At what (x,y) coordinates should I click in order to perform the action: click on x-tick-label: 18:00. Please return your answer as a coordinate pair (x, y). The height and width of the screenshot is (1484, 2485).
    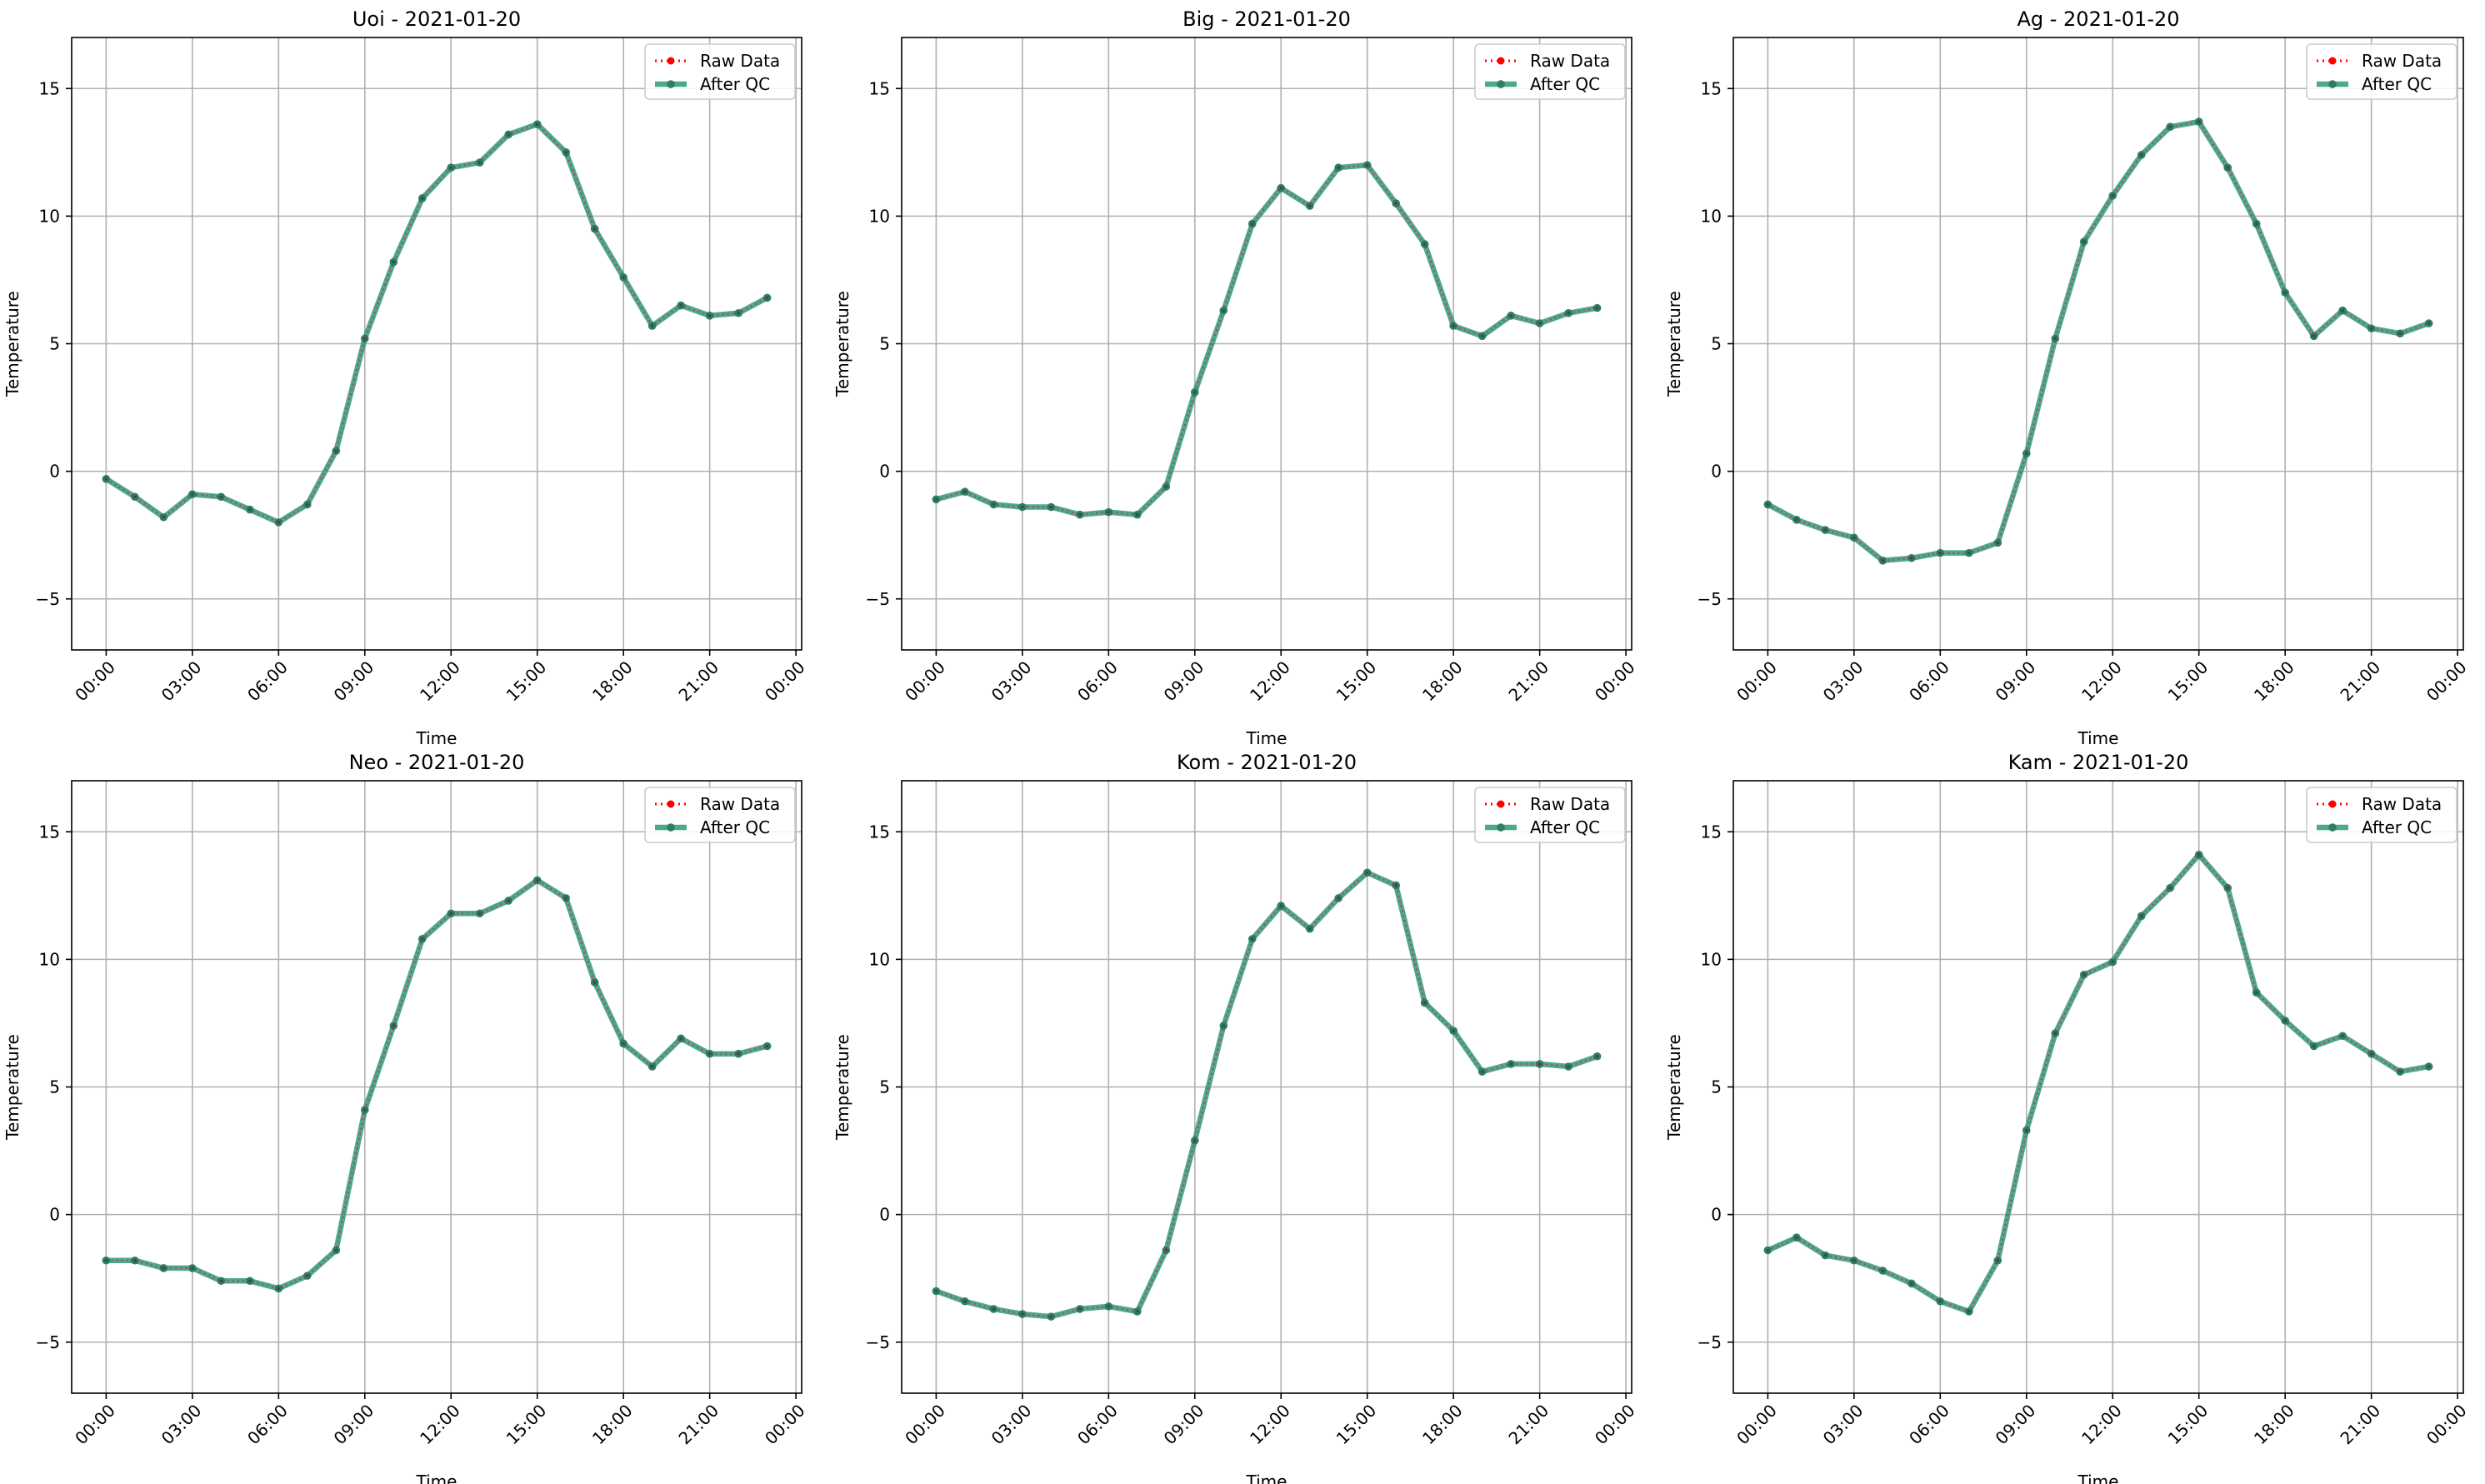
    Looking at the image, I should click on (1442, 681).